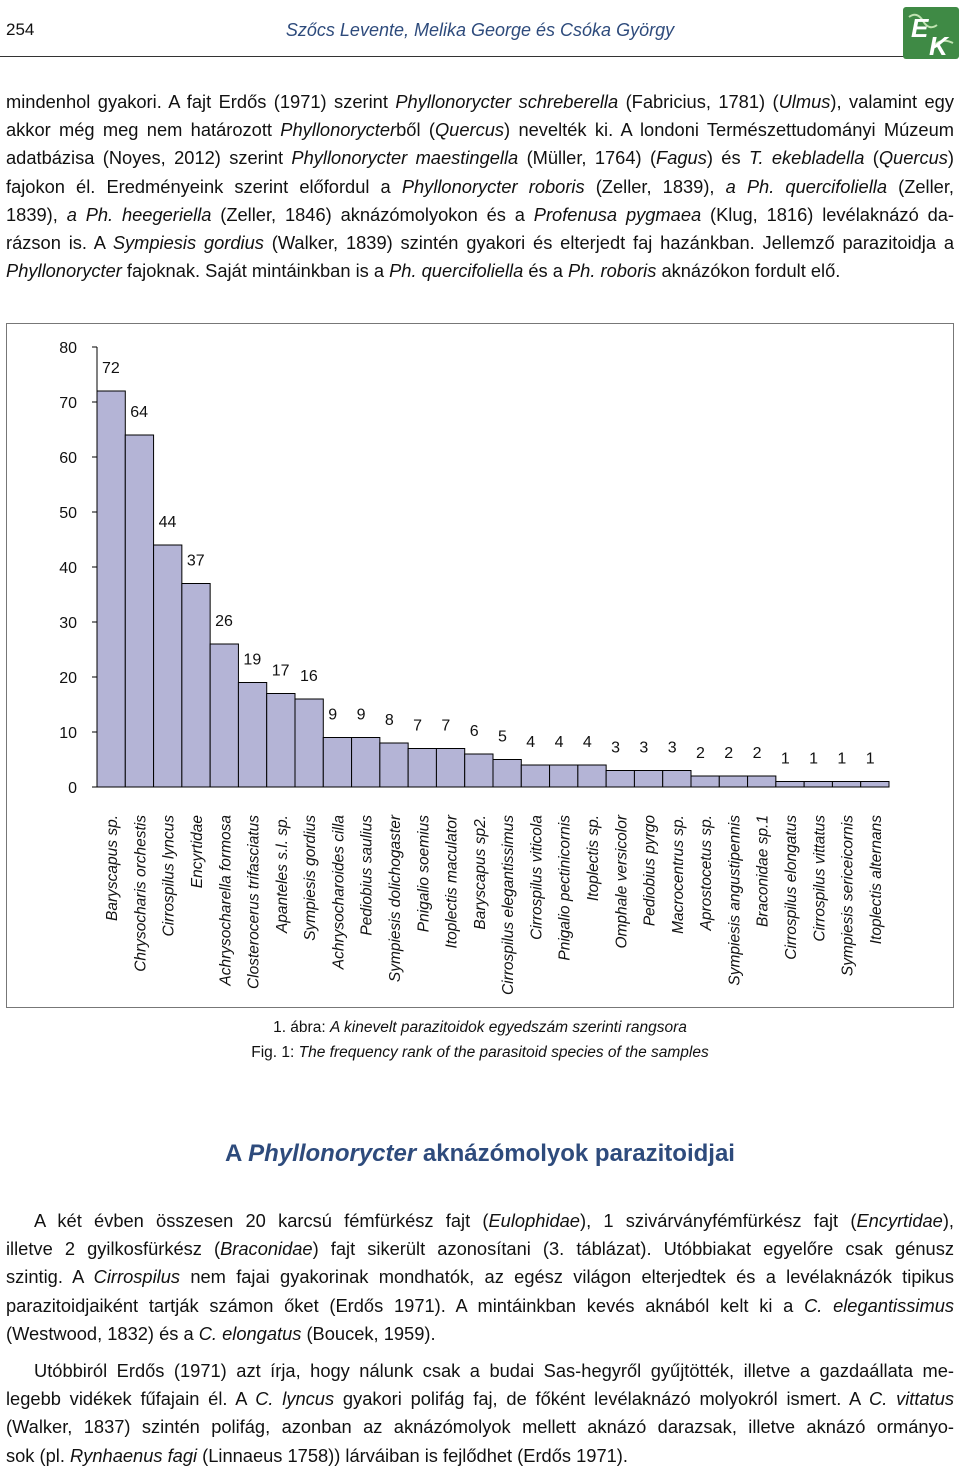 This screenshot has width=960, height=1477. I want to click on page-number: 254, so click(20, 29).